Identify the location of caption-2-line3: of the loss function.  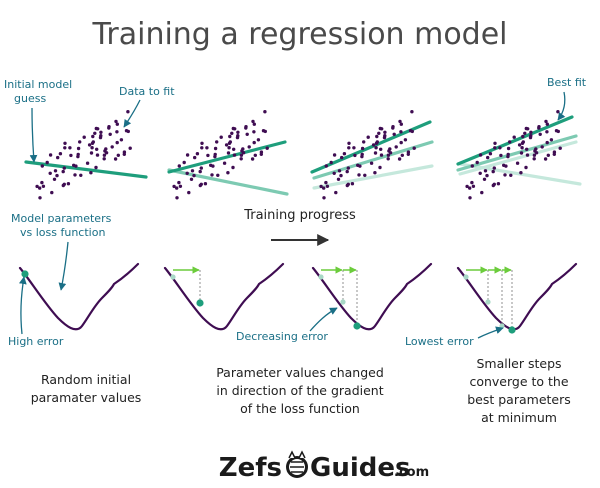
(300, 408).